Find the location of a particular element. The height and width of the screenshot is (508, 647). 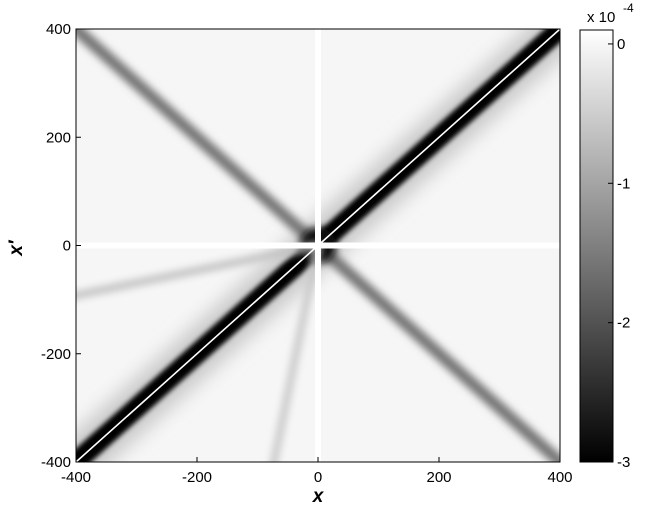

y-axis-label: x′ is located at coordinates (16, 248).